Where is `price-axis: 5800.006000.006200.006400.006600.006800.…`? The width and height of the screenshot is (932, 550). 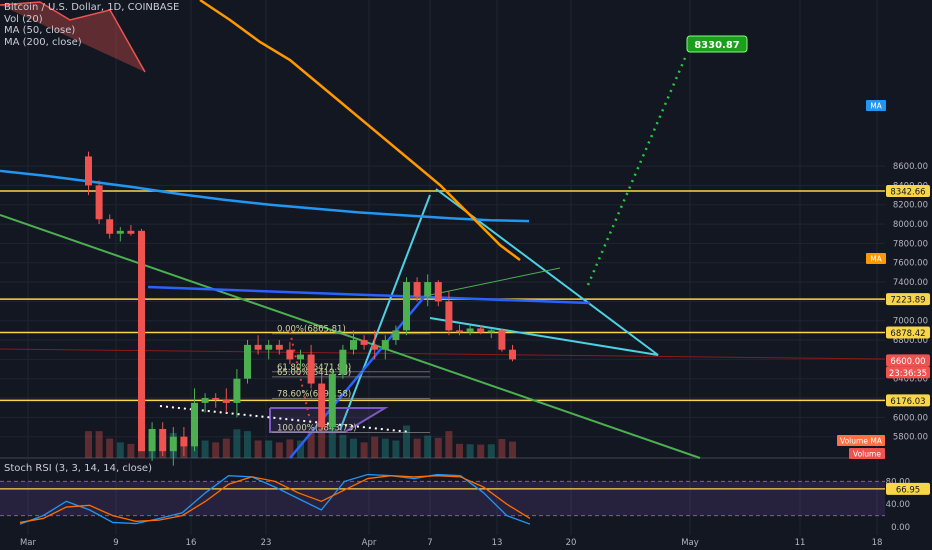
price-axis: 5800.006000.006200.006400.006600.006800.… is located at coordinates (908, 275).